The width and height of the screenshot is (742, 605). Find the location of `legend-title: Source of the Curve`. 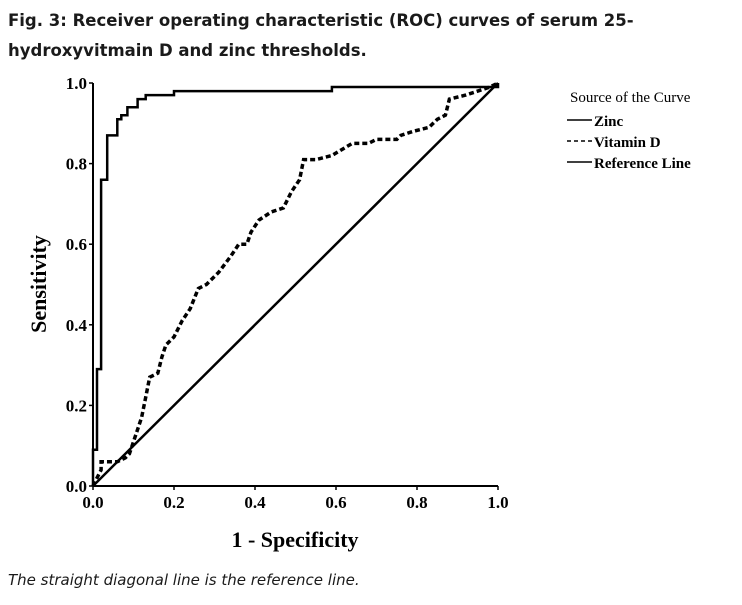

legend-title: Source of the Curve is located at coordinates (630, 98).